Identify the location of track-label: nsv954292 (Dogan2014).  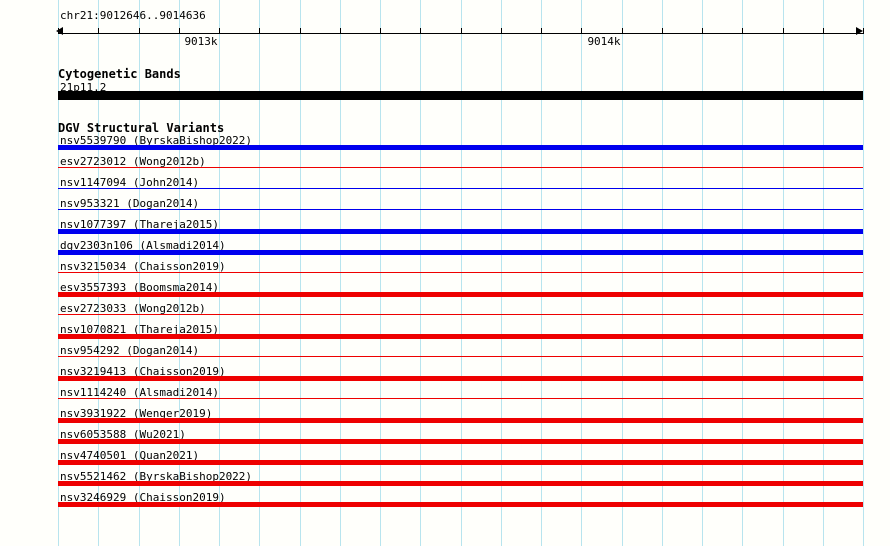
(130, 350).